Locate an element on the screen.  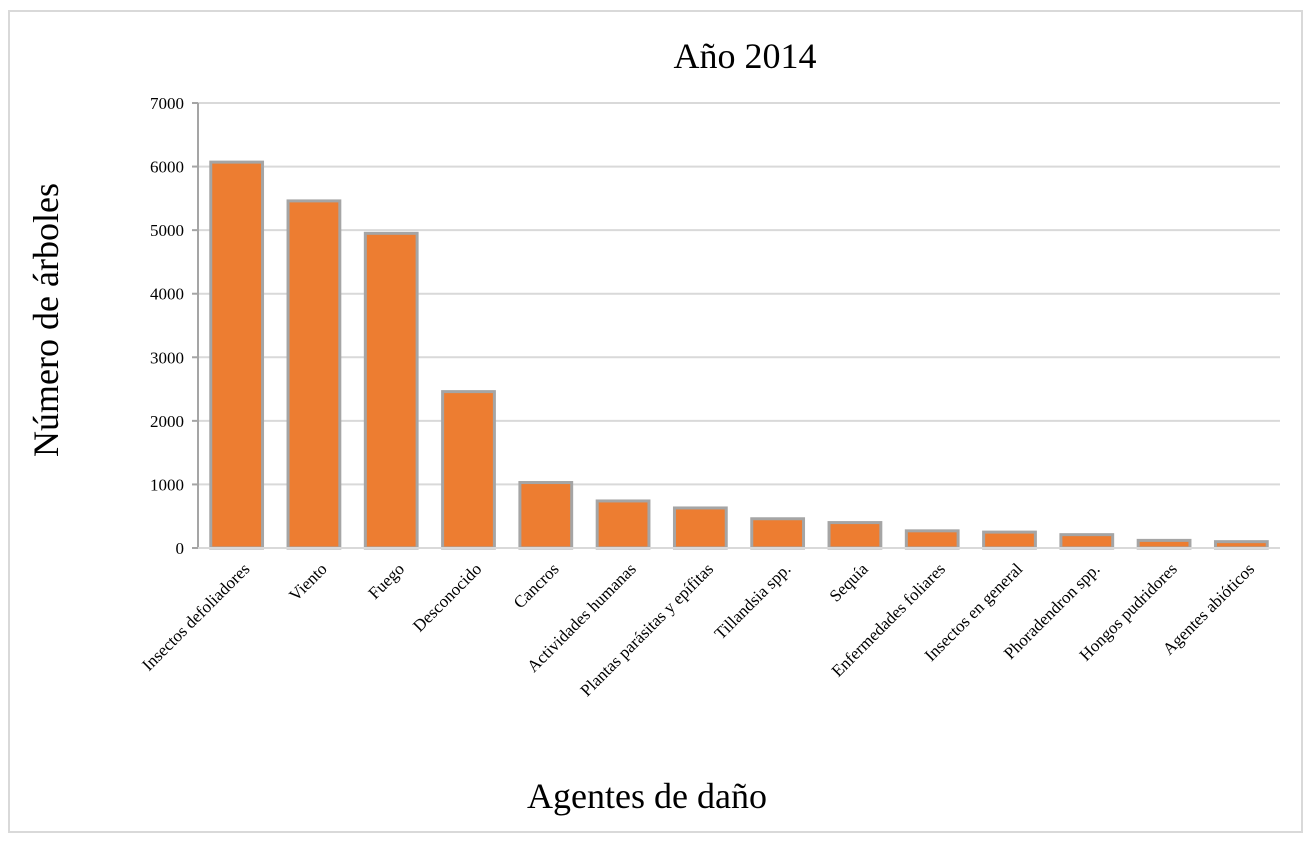
y-tick-label: 4000 is located at coordinates (167, 294).